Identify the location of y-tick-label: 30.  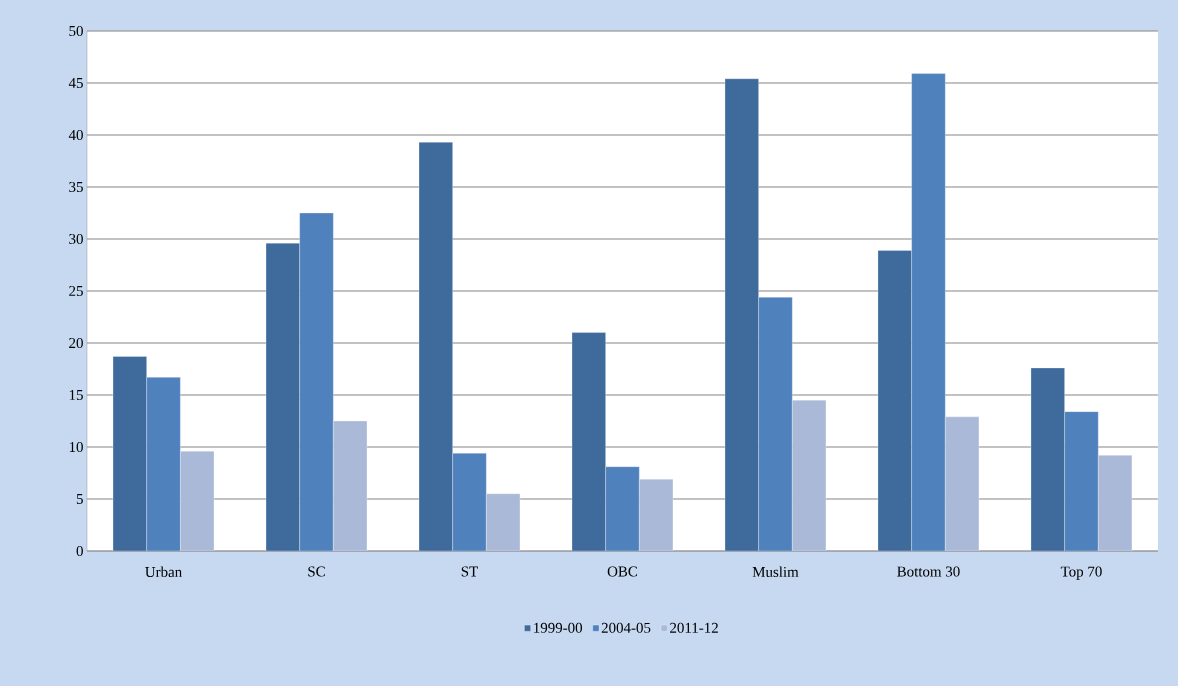
(76, 239).